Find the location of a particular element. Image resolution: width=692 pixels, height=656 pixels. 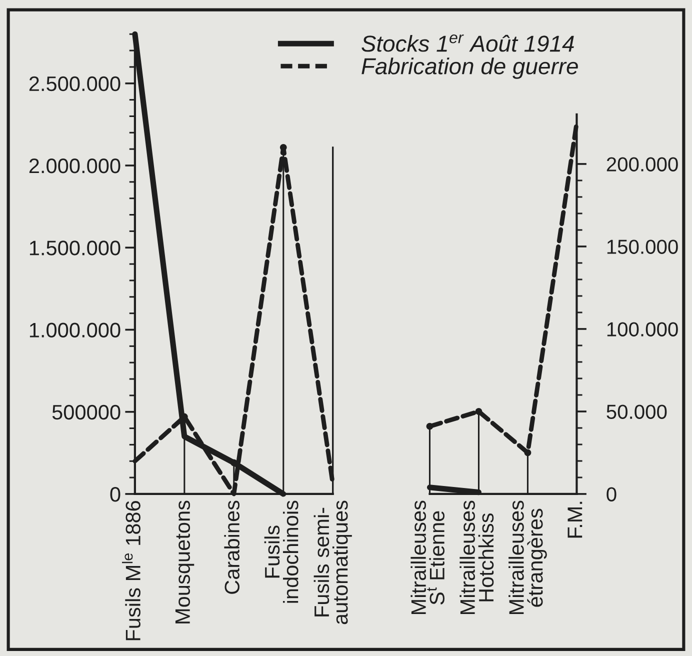

y2-tick-label: 0 is located at coordinates (611, 494).